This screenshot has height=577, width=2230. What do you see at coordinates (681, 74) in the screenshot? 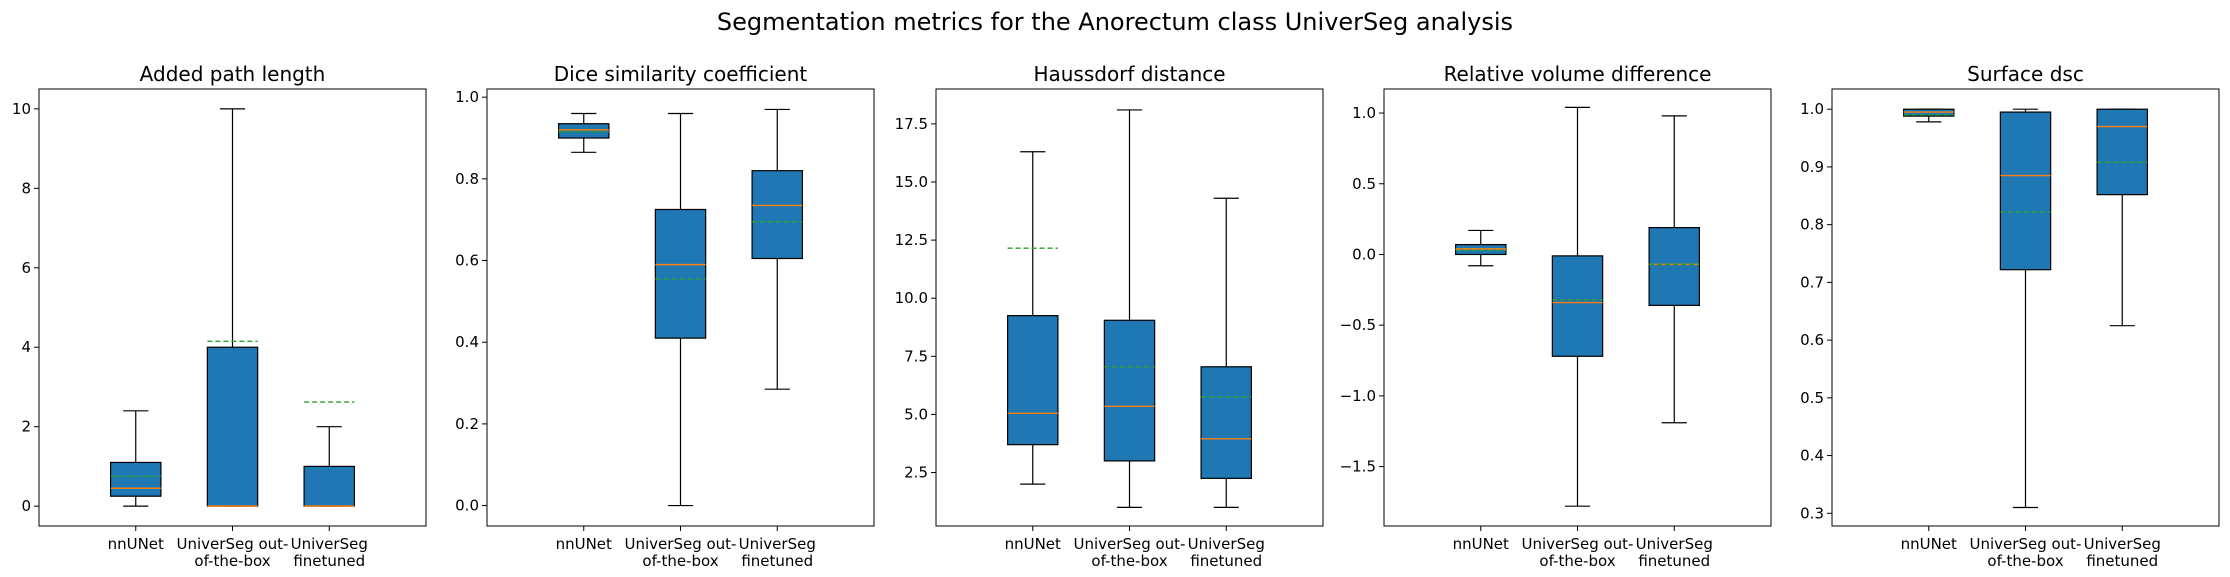
I see `panel-title: Dice similarity coefficient` at bounding box center [681, 74].